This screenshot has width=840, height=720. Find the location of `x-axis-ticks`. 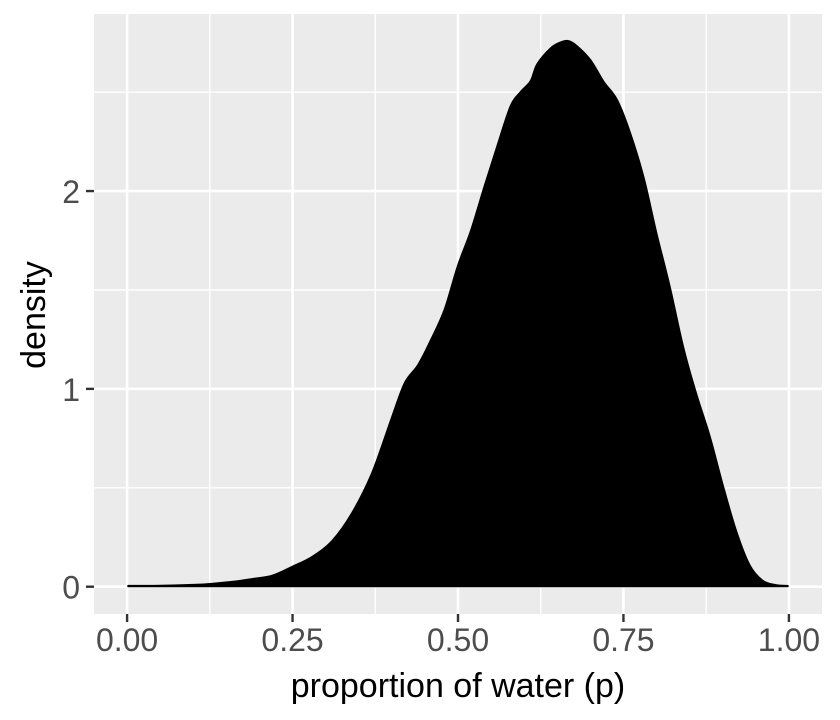

x-axis-ticks is located at coordinates (458, 618).